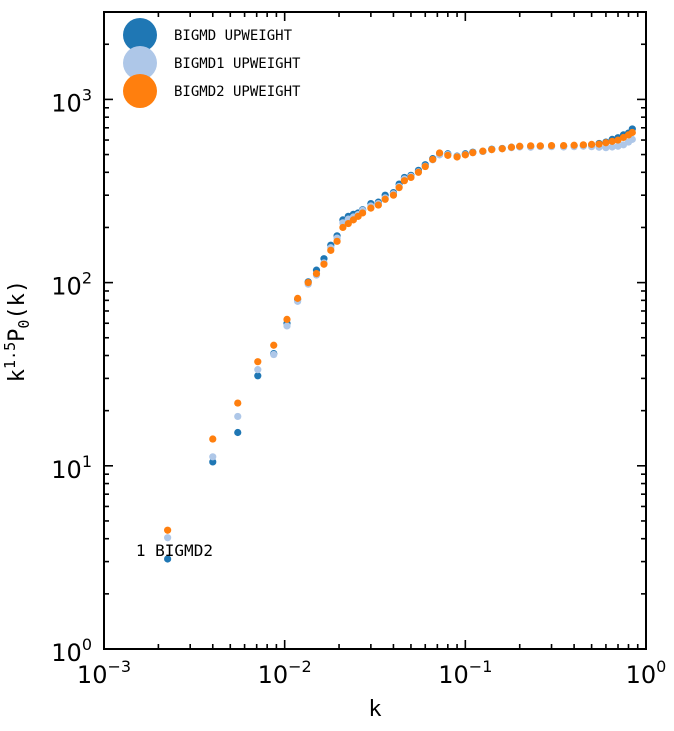  Describe the element at coordinates (646, 673) in the screenshot. I see `x-tick-label: 10⁰` at that location.